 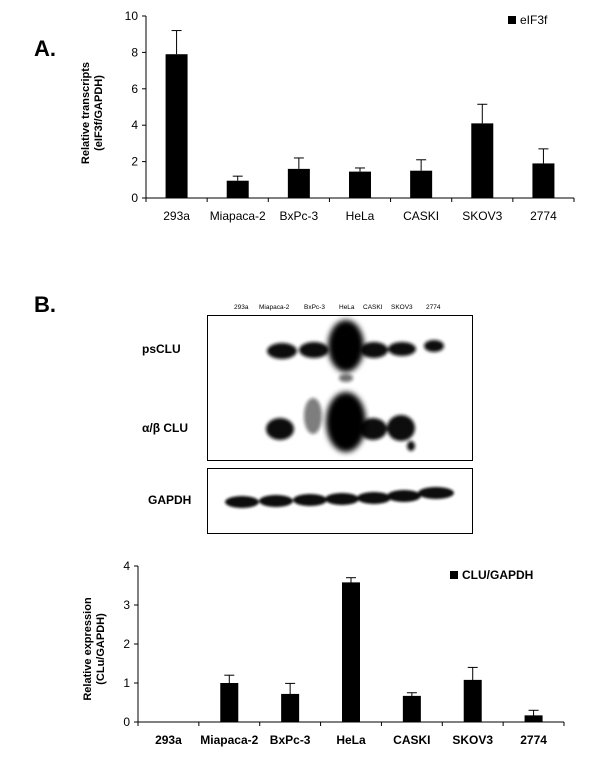 What do you see at coordinates (373, 307) in the screenshot?
I see `blot-lane-label: CASKI` at bounding box center [373, 307].